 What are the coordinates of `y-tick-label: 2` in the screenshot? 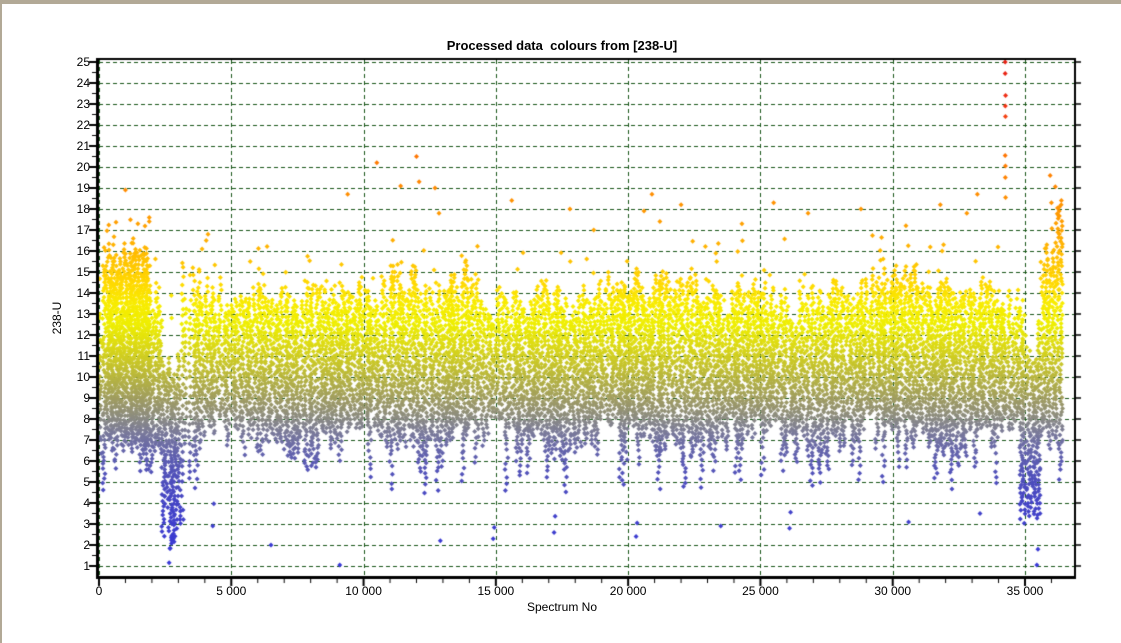 It's located at (86, 545).